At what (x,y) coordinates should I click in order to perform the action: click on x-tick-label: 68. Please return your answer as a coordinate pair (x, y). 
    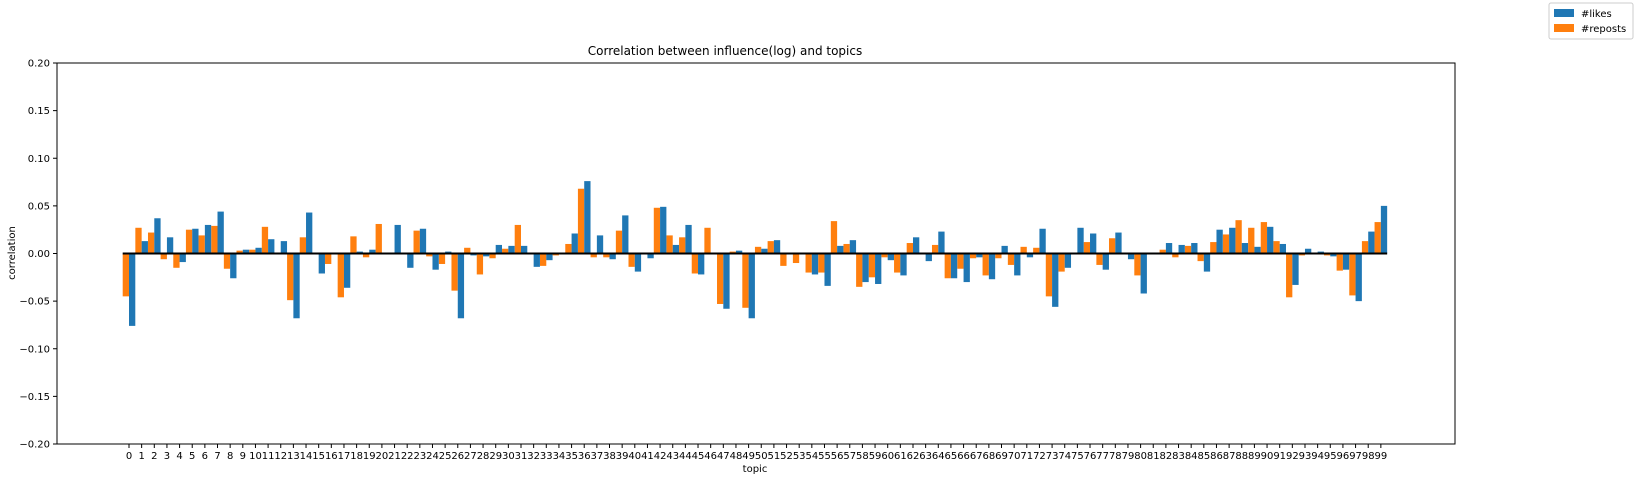
    Looking at the image, I should click on (988, 456).